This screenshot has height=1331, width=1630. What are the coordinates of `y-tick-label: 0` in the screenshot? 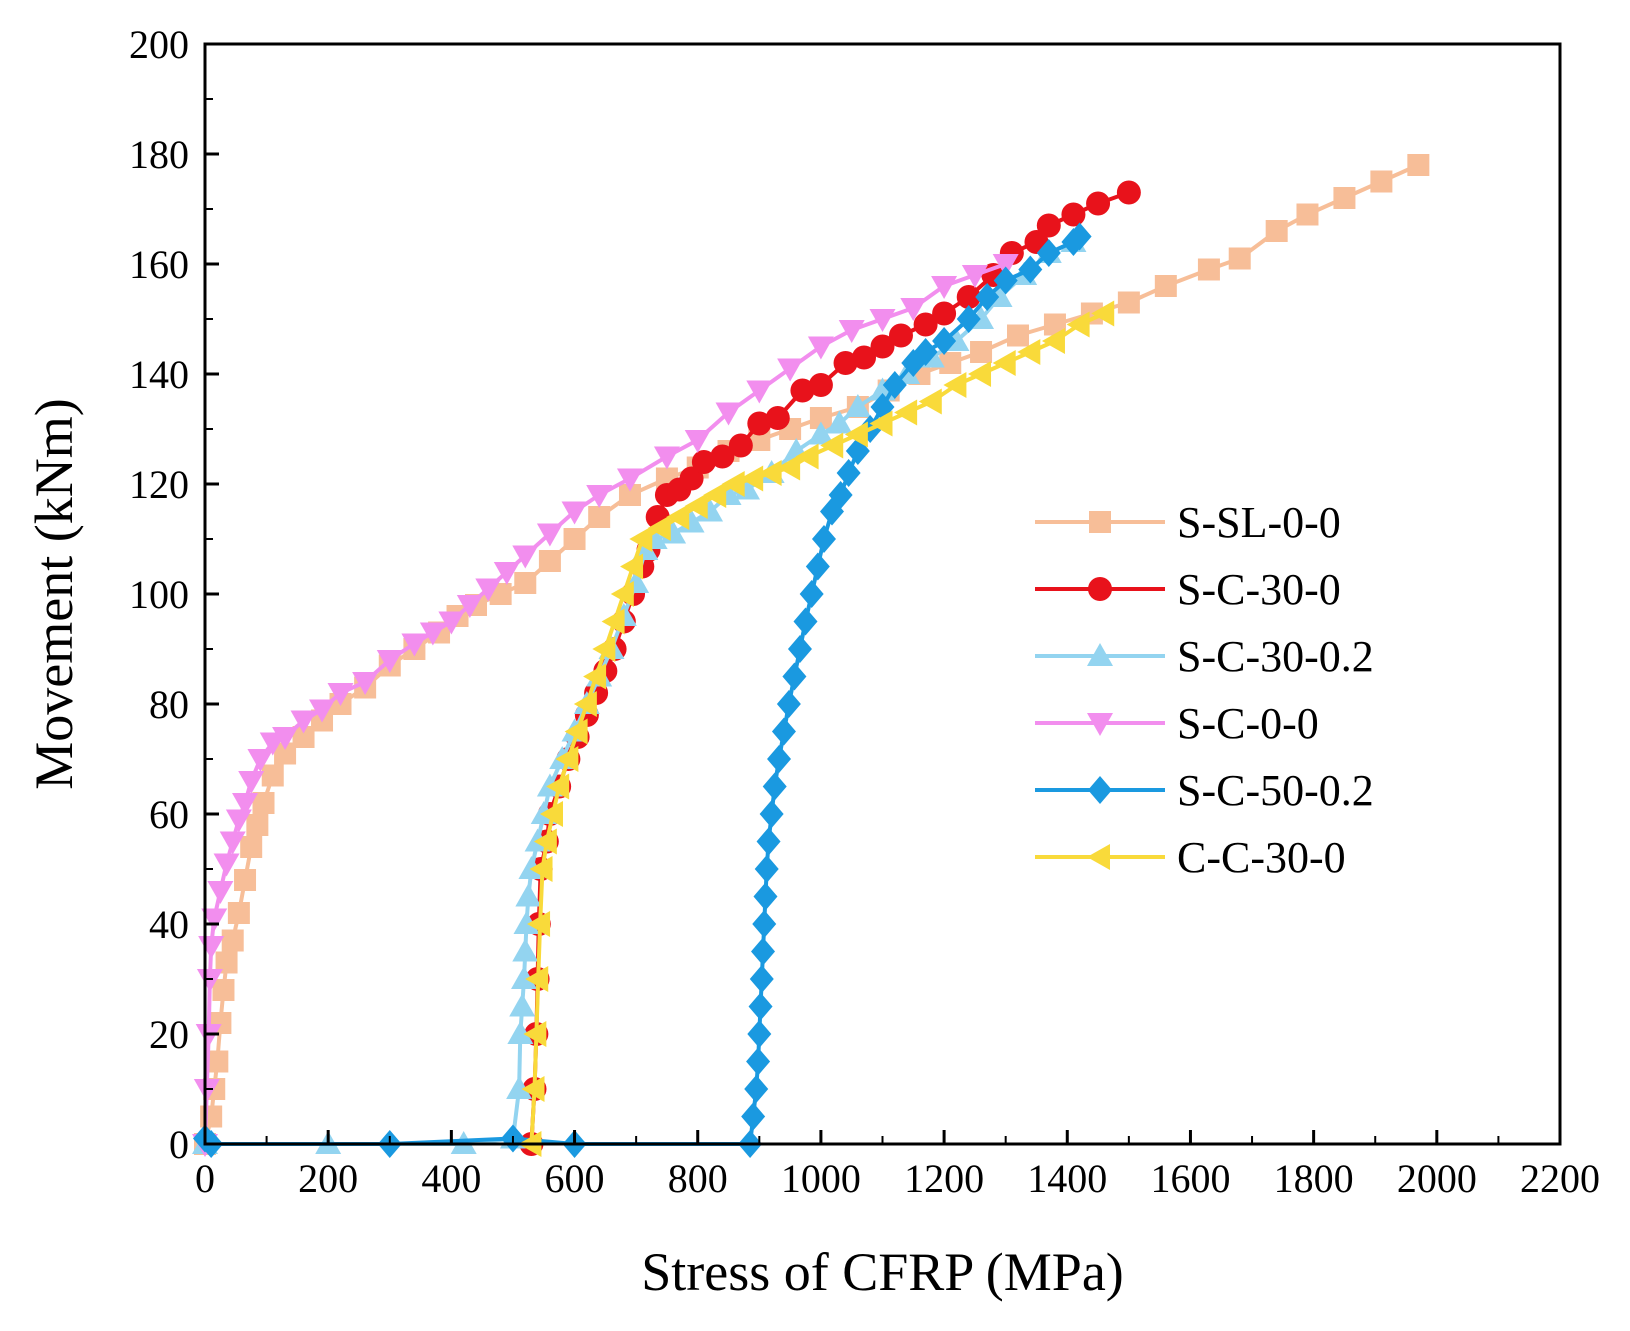 It's located at (179, 1144).